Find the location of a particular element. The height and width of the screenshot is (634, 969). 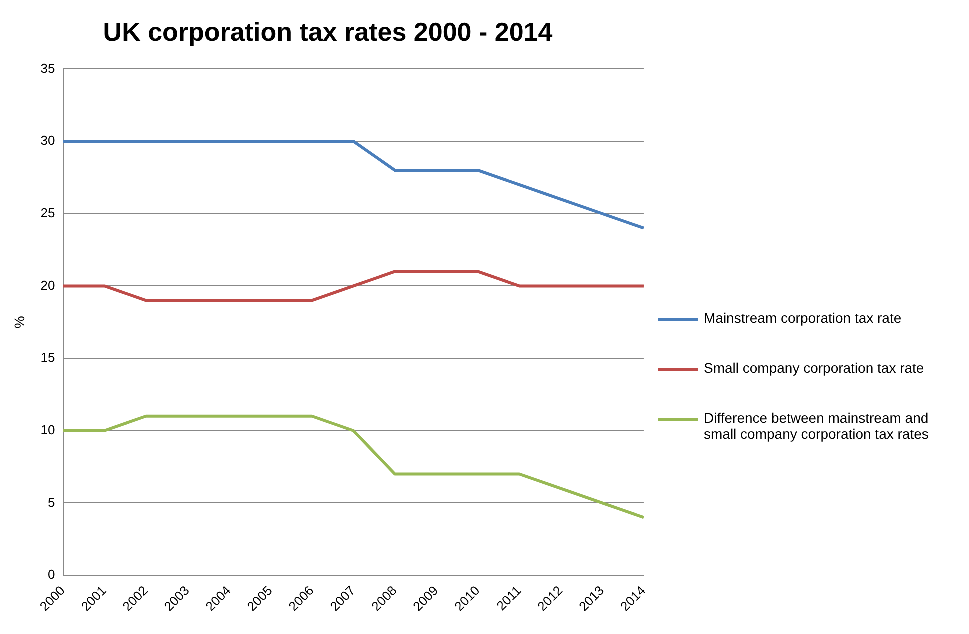

y-tick-label: 5 is located at coordinates (52, 502).